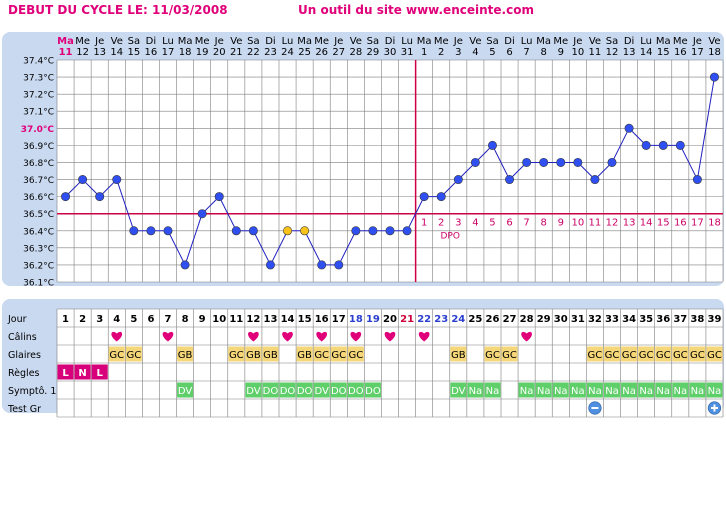 This screenshot has width=726, height=520. What do you see at coordinates (492, 52) in the screenshot?
I see `date-label: 5` at bounding box center [492, 52].